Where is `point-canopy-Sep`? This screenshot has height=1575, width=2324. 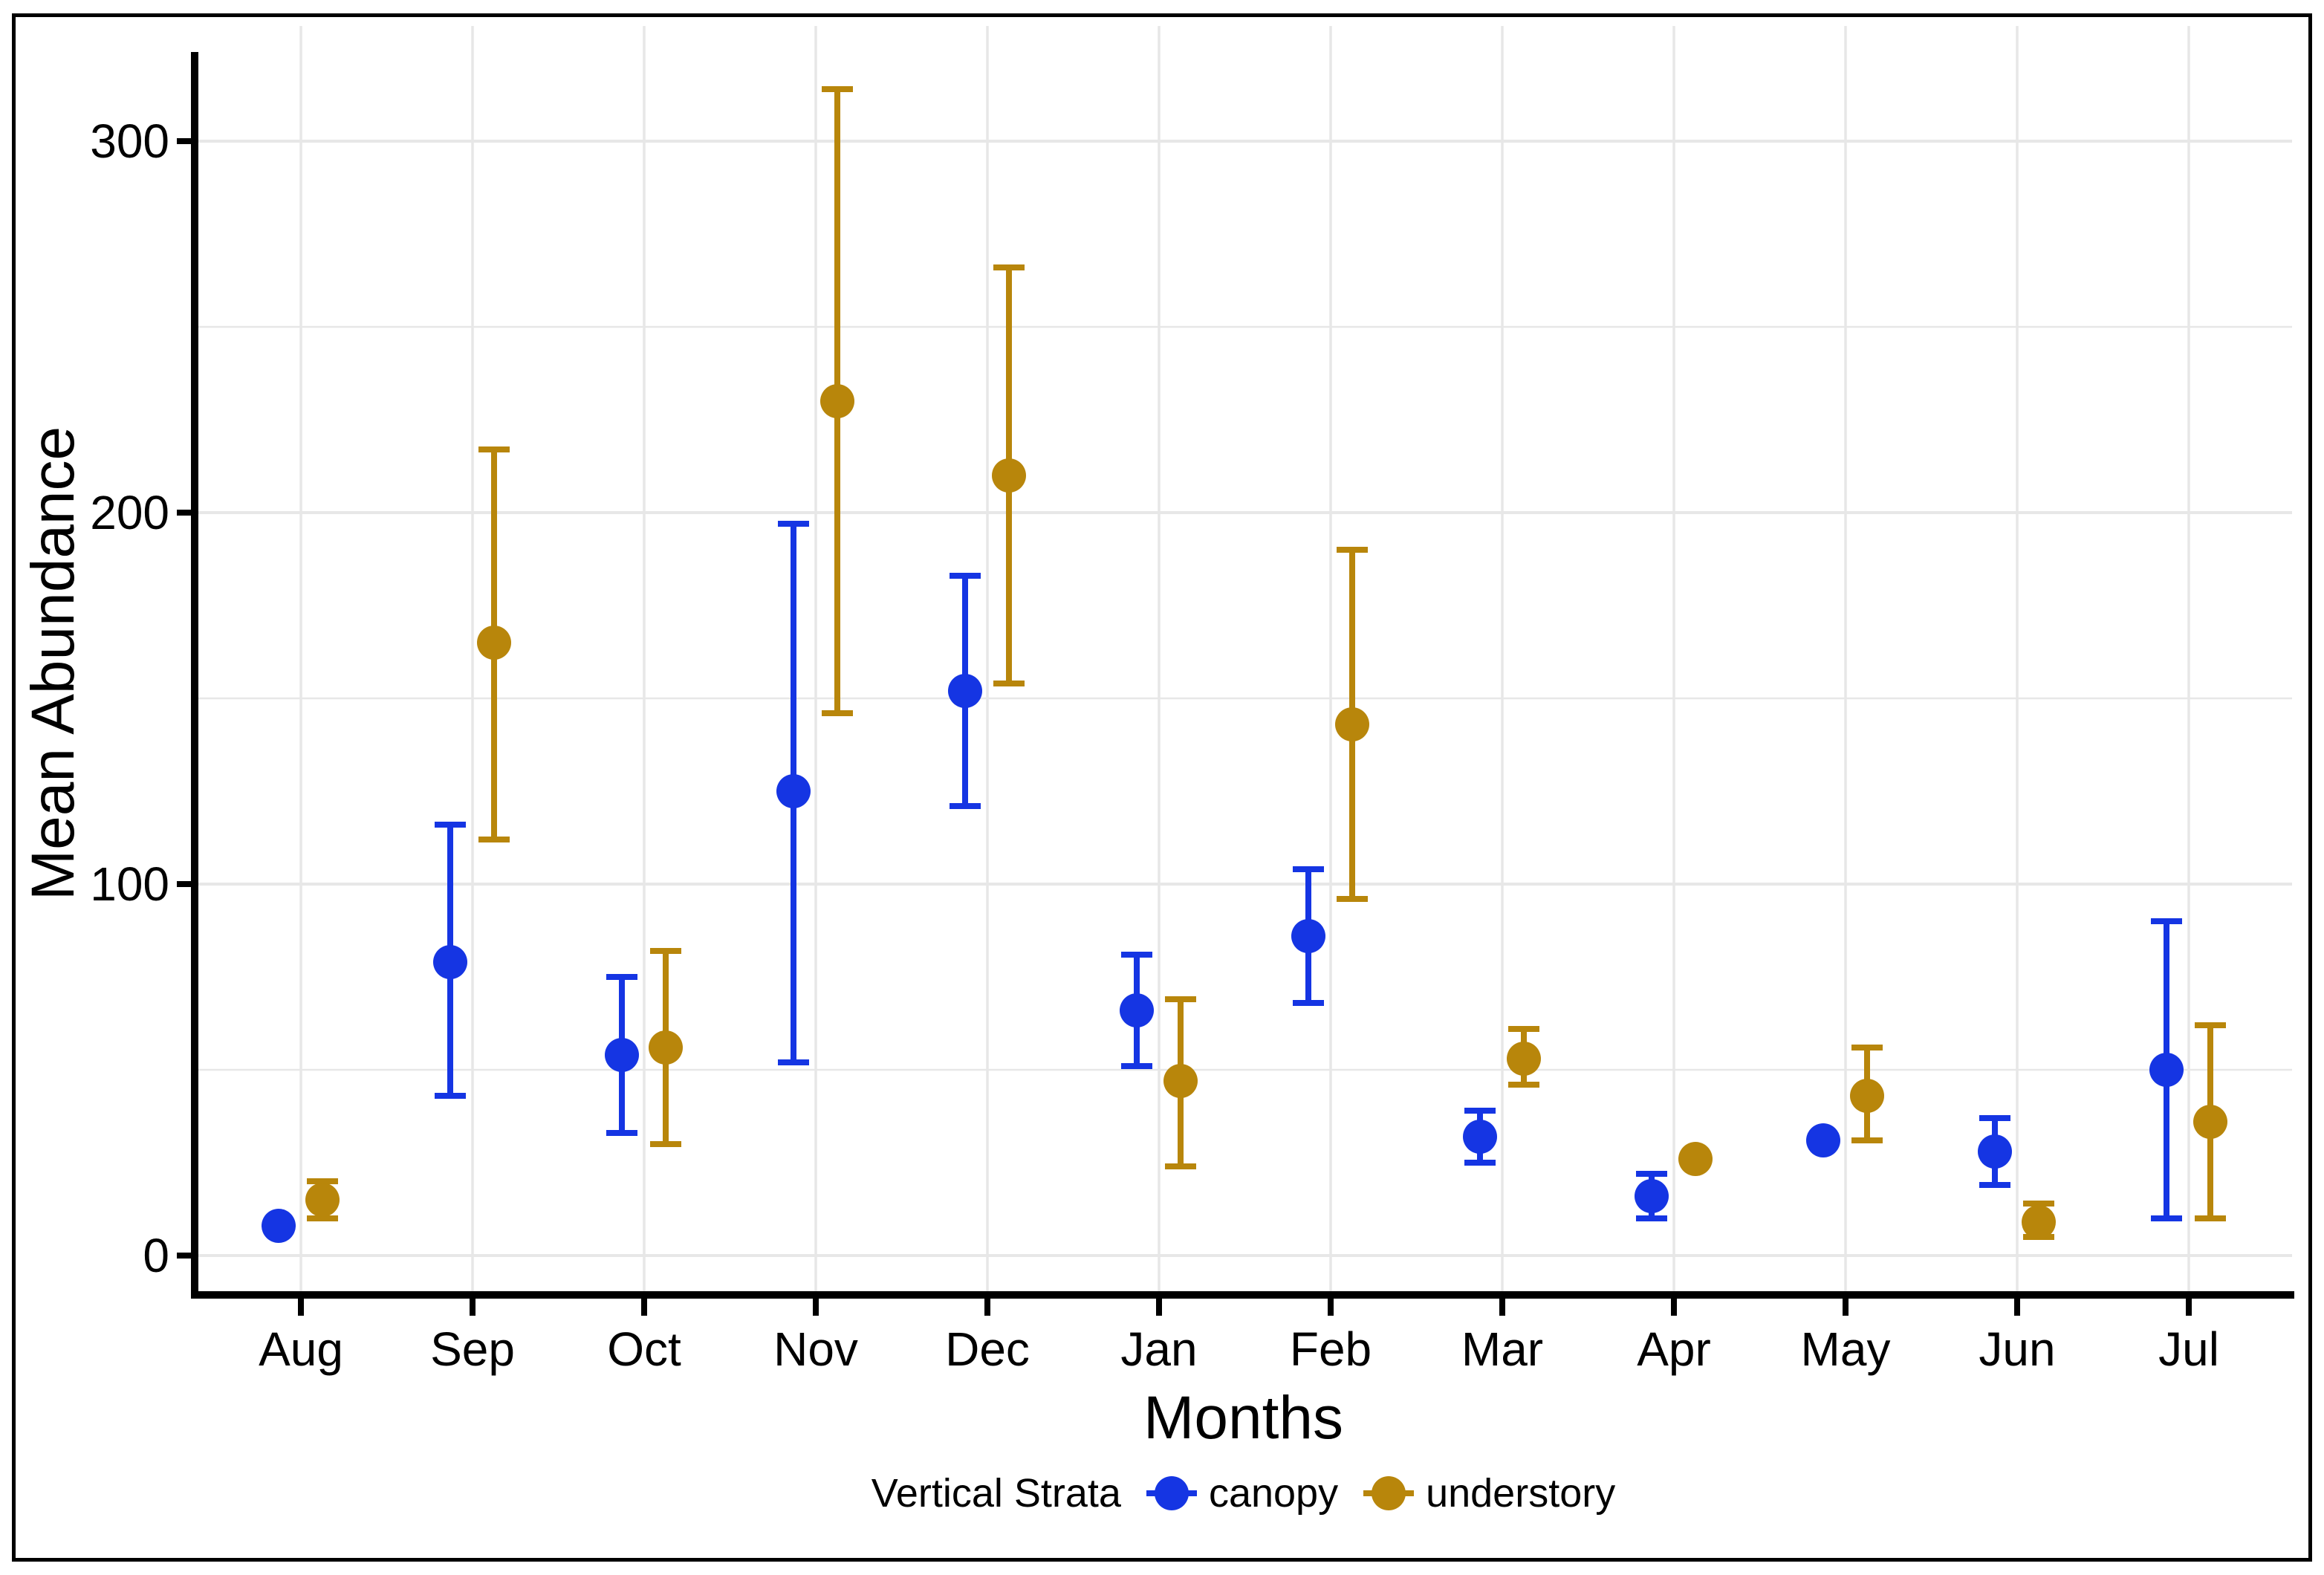 point-canopy-Sep is located at coordinates (450, 962).